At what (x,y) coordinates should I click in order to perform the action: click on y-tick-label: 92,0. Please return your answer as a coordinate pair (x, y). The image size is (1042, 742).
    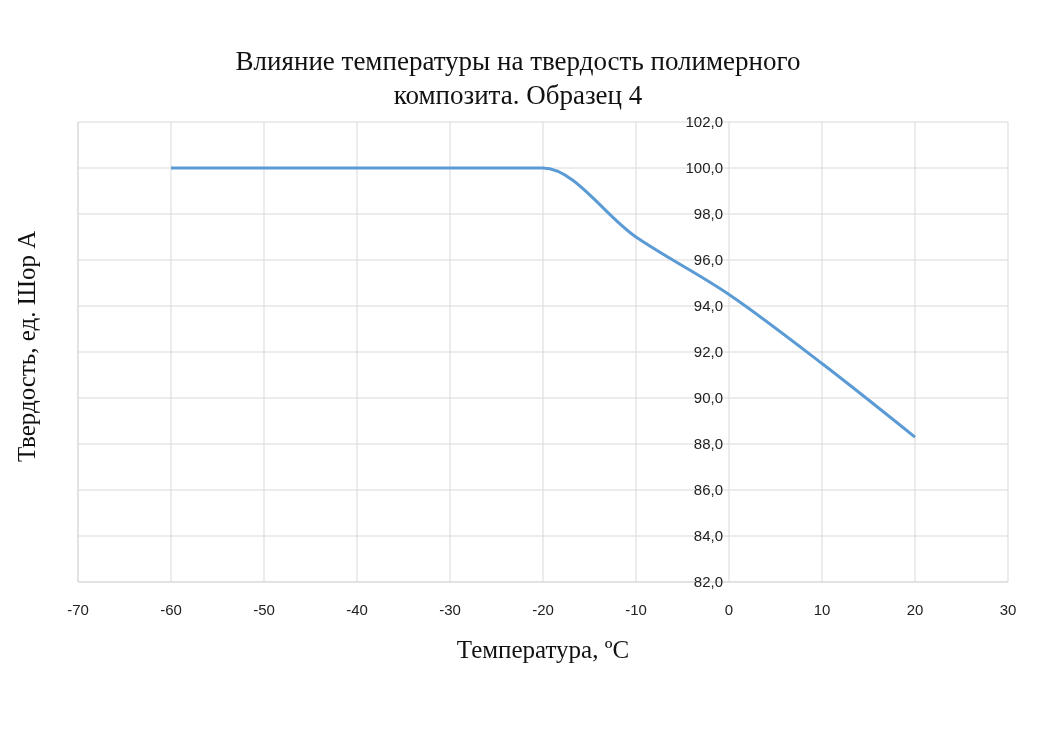
    Looking at the image, I should click on (708, 351).